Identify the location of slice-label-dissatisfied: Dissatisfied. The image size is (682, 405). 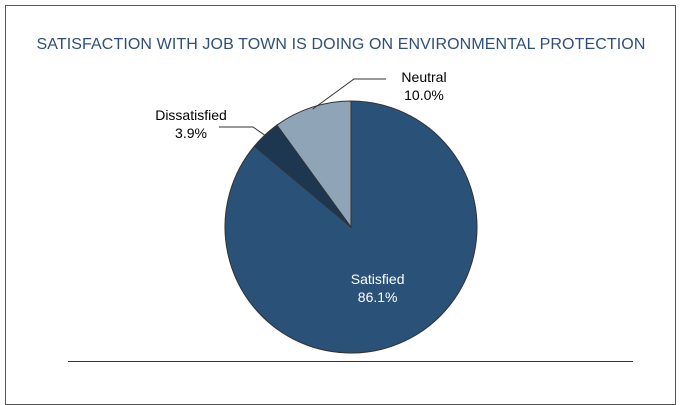
(191, 115).